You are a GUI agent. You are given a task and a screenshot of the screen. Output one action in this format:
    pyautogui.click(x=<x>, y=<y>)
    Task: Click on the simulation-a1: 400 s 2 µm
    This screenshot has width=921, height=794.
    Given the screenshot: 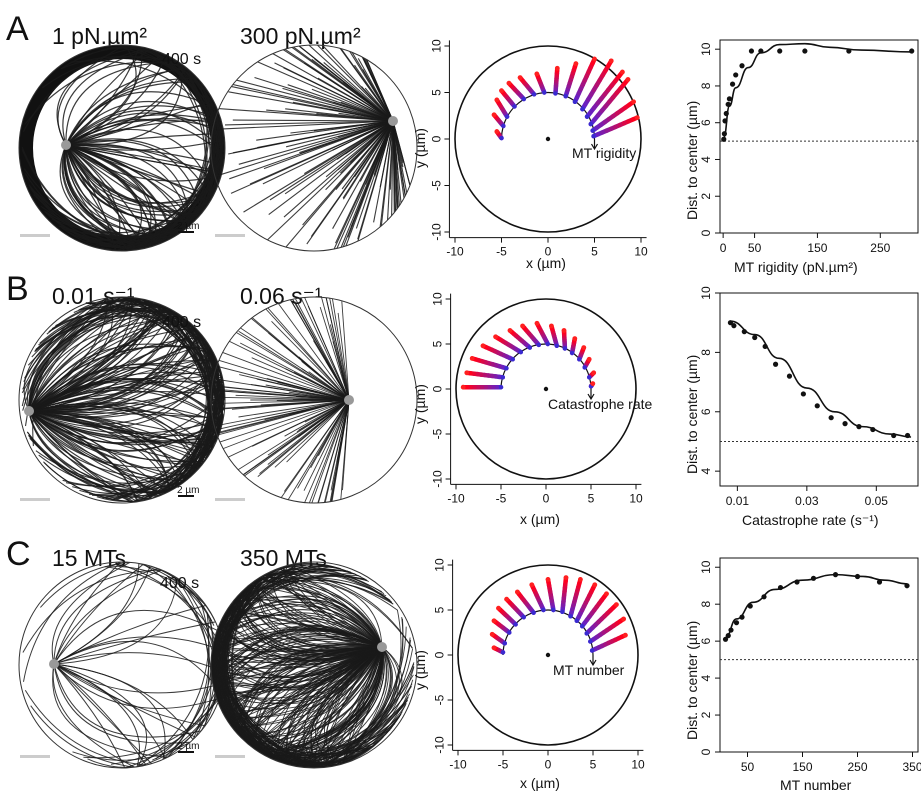 What is the action you would take?
    pyautogui.click(x=122, y=148)
    